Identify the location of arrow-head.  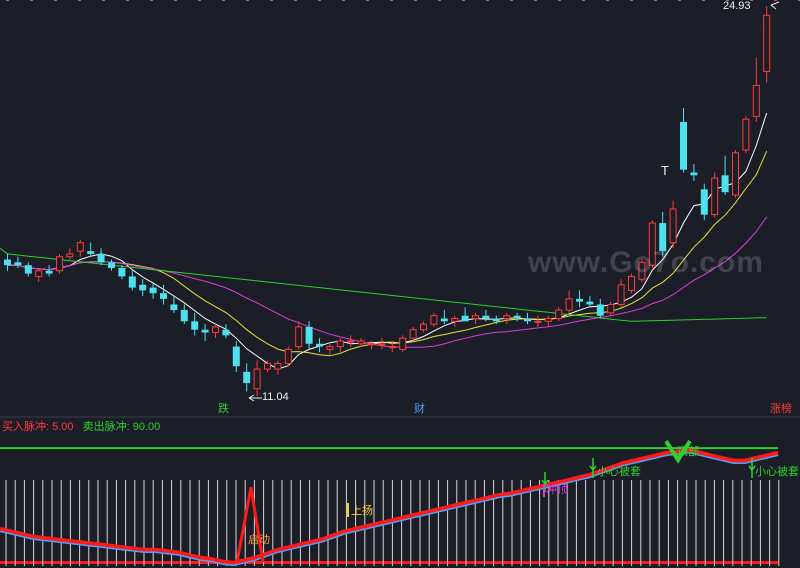
(593, 468).